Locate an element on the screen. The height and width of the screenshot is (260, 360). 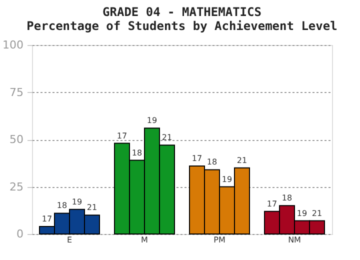
x-tick-label: PM is located at coordinates (220, 240).